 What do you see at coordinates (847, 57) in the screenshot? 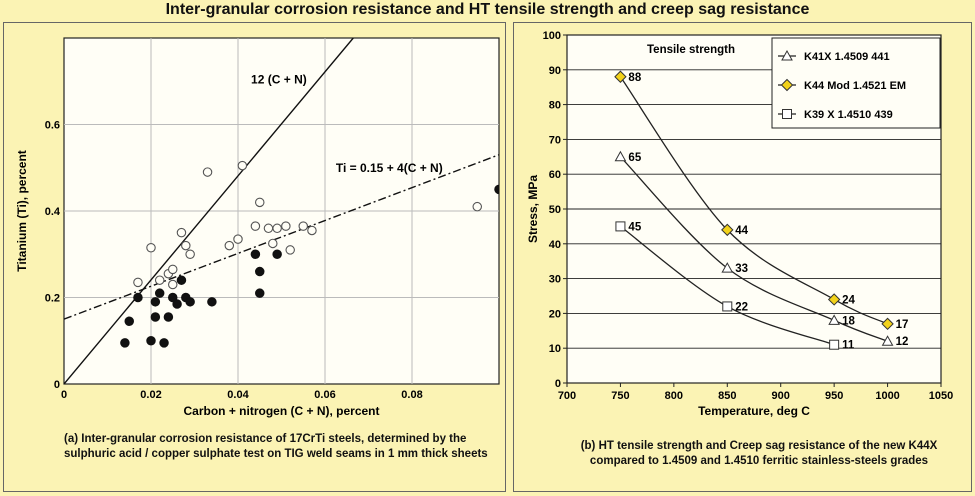
I see `legend-entry-label: K41X 1.4509 441` at bounding box center [847, 57].